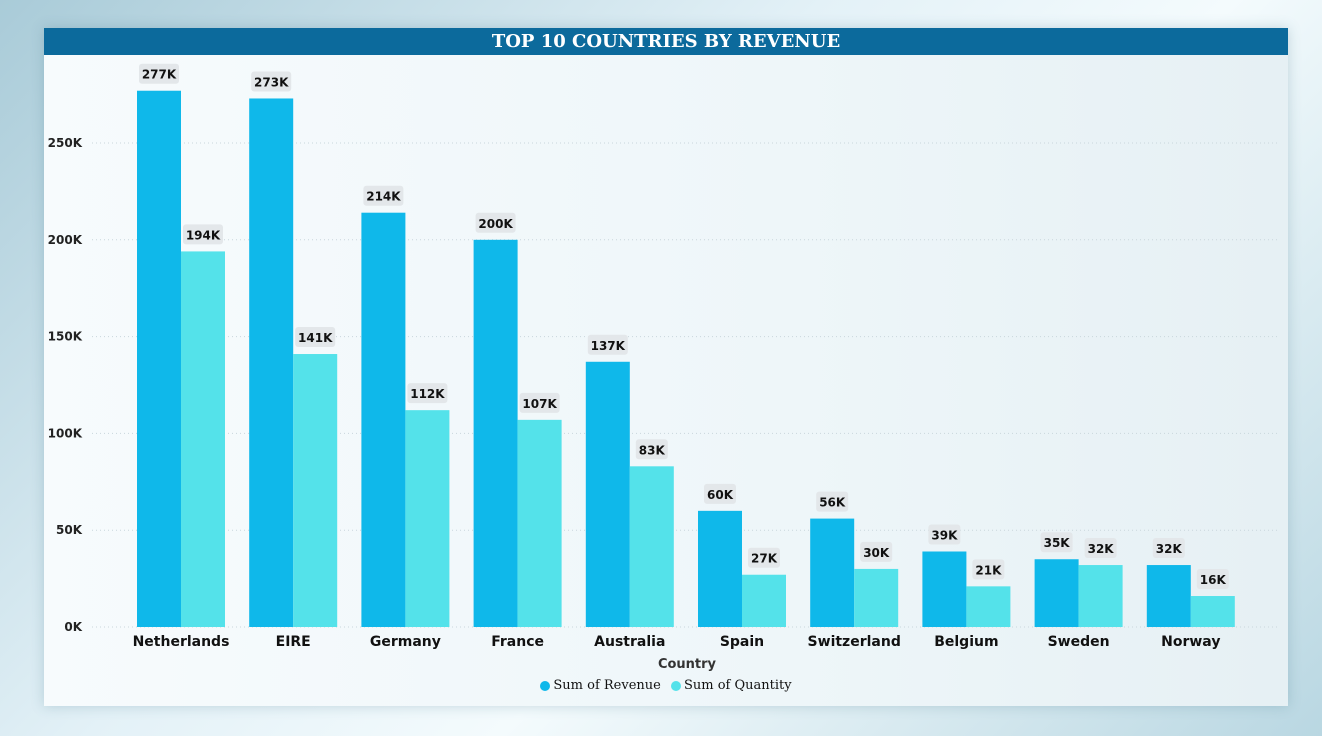 The width and height of the screenshot is (1322, 736). I want to click on data-label-revenue: 277K, so click(159, 75).